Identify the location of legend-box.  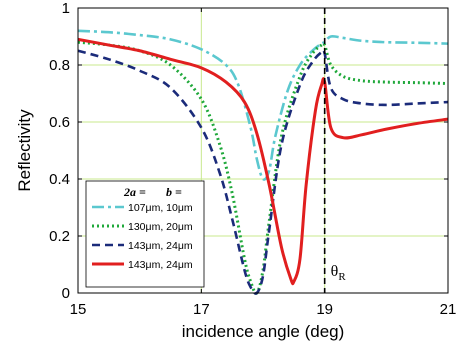
(145, 234).